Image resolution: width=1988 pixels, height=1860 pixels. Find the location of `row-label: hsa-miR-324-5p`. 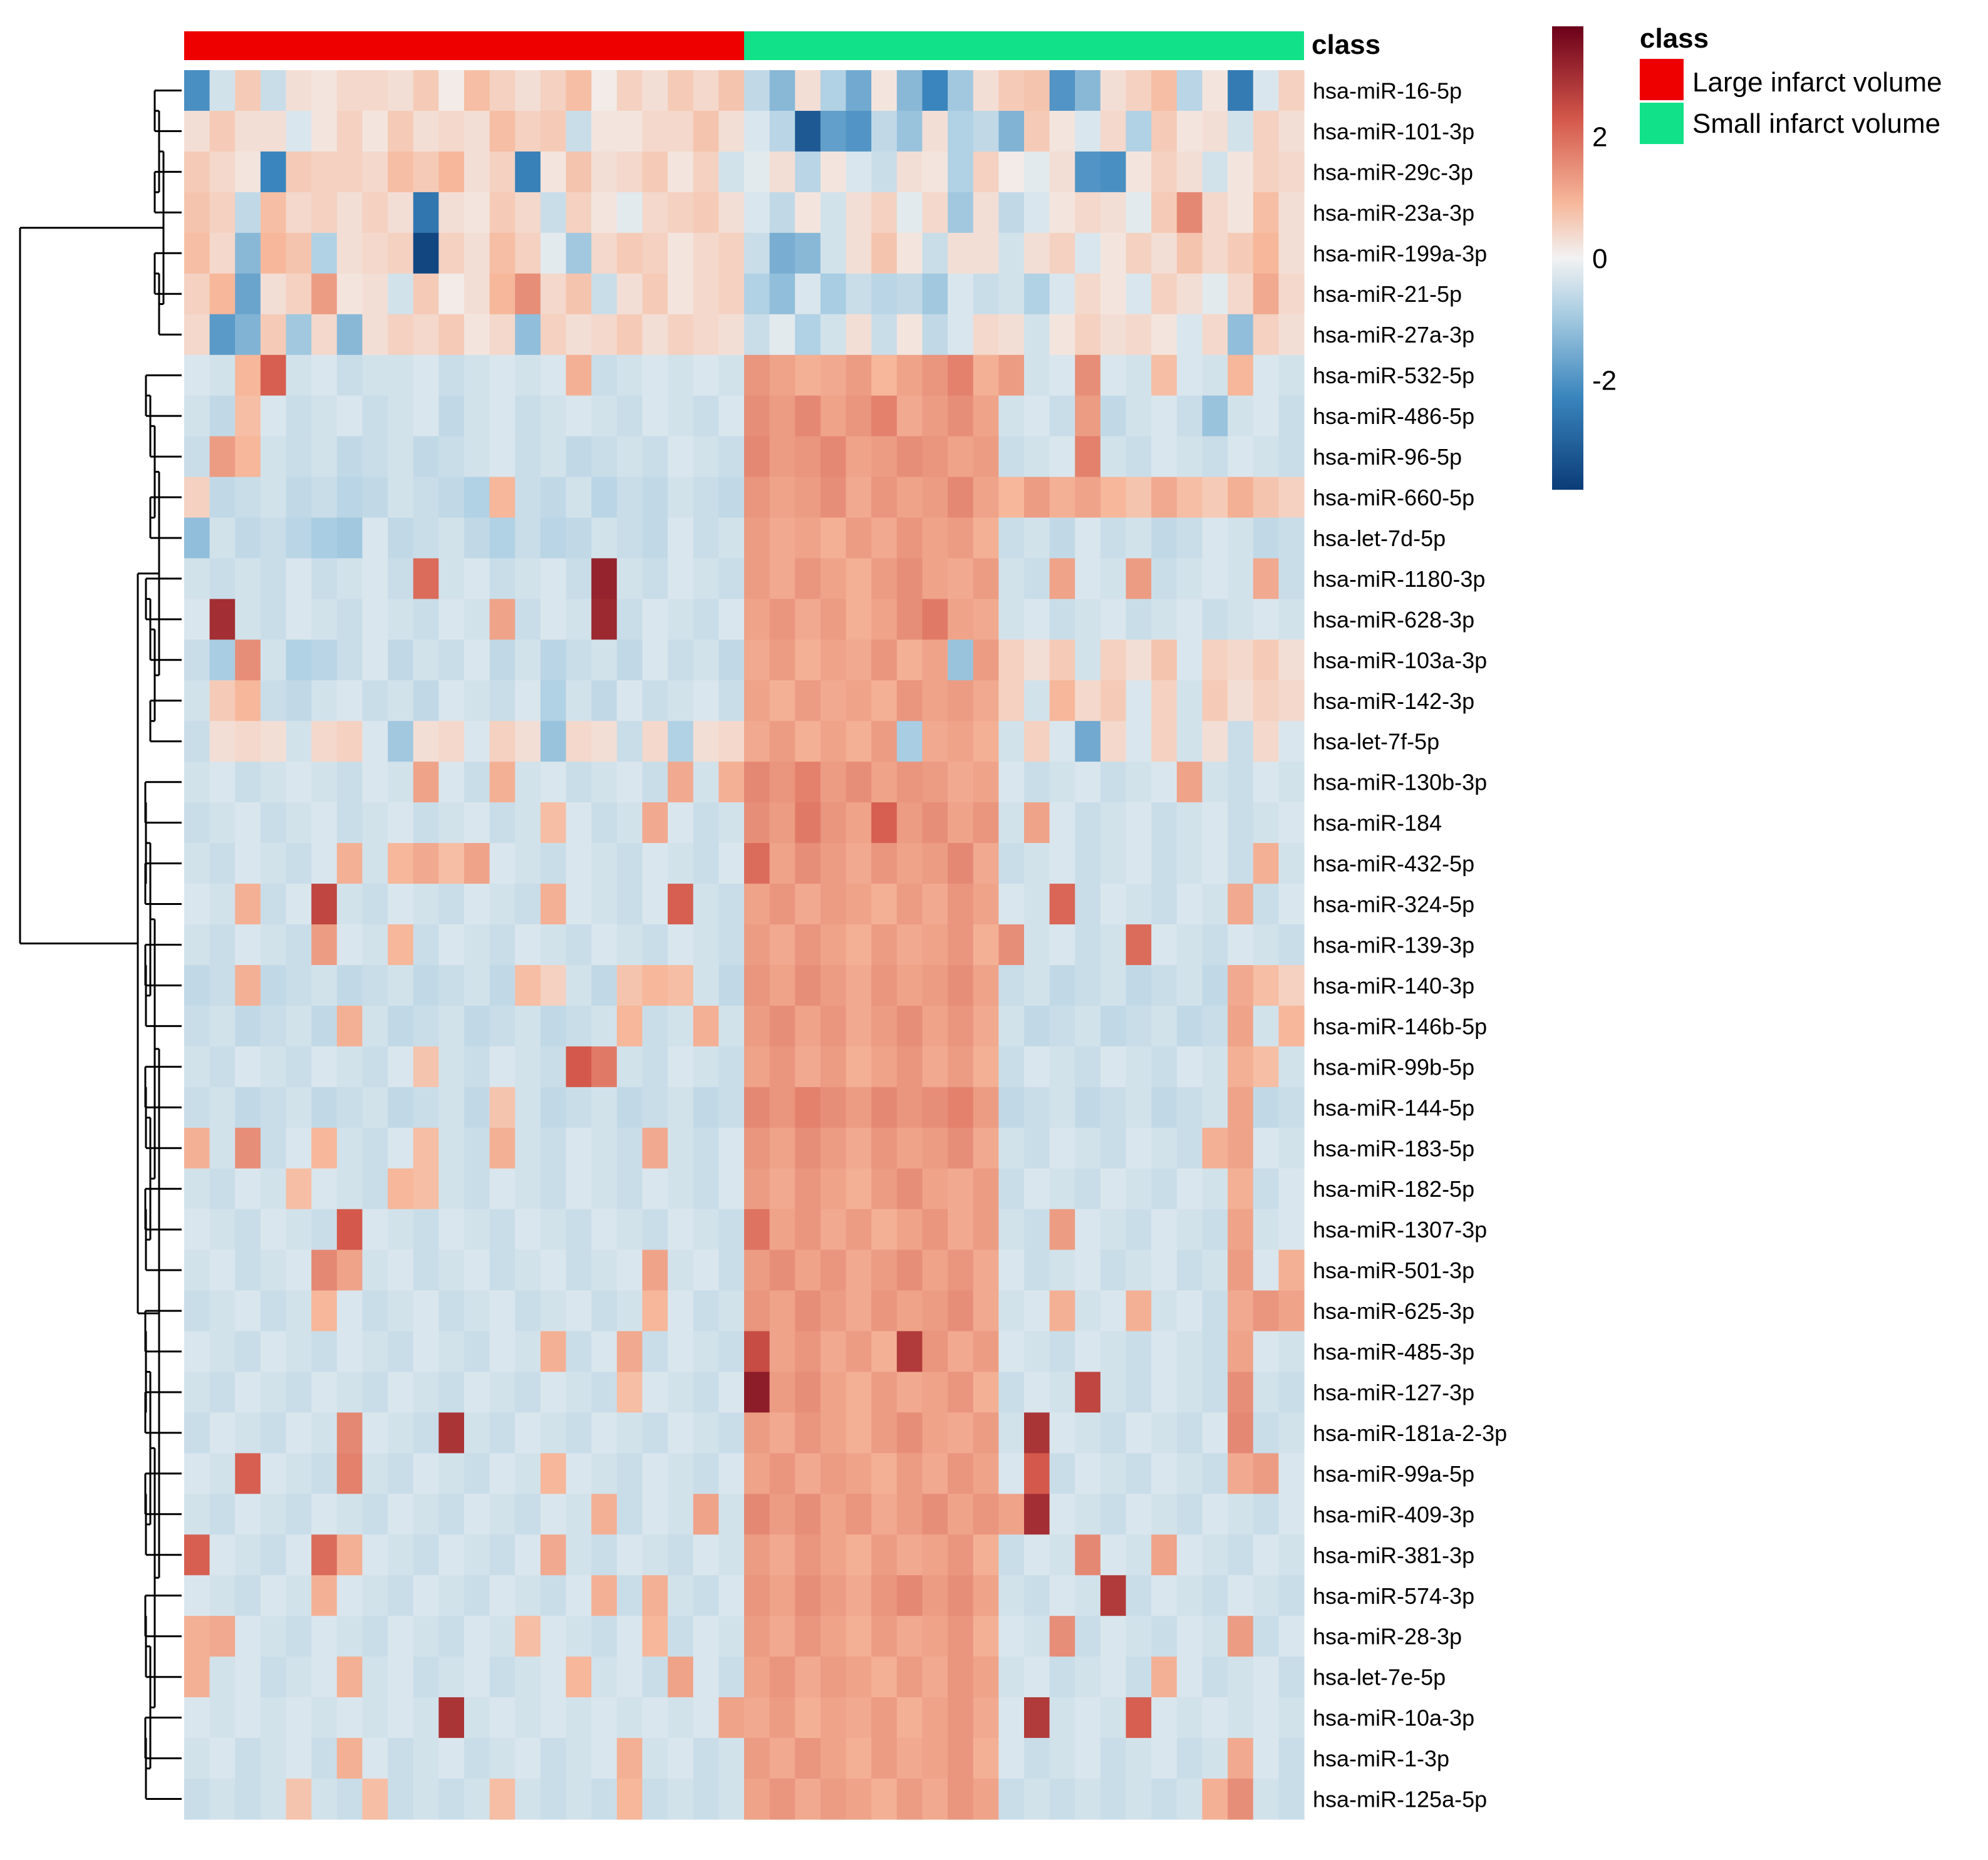

row-label: hsa-miR-324-5p is located at coordinates (1393, 904).